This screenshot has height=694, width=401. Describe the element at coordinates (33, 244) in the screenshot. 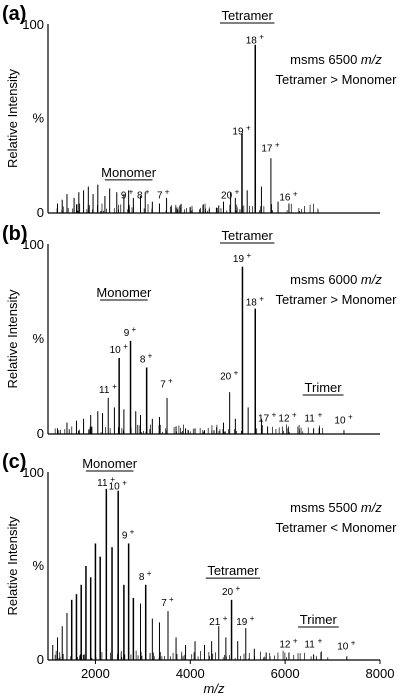

I see `ytick-100-1: 100` at that location.